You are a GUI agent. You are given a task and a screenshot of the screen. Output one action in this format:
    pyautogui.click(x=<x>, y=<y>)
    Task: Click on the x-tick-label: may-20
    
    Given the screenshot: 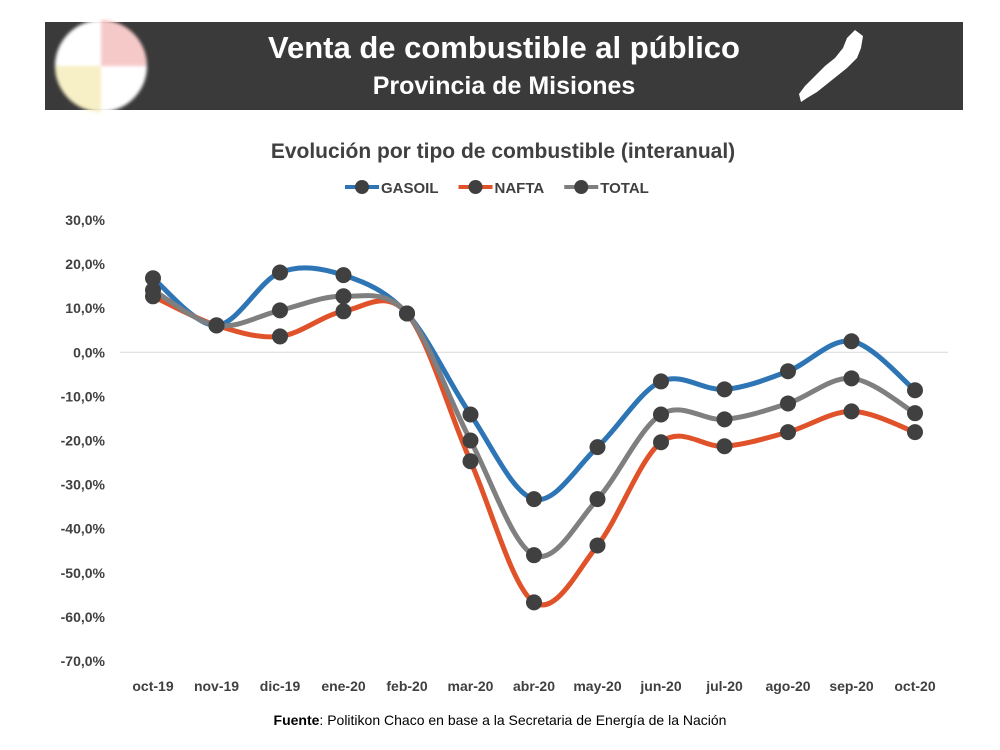 What is the action you would take?
    pyautogui.click(x=597, y=686)
    